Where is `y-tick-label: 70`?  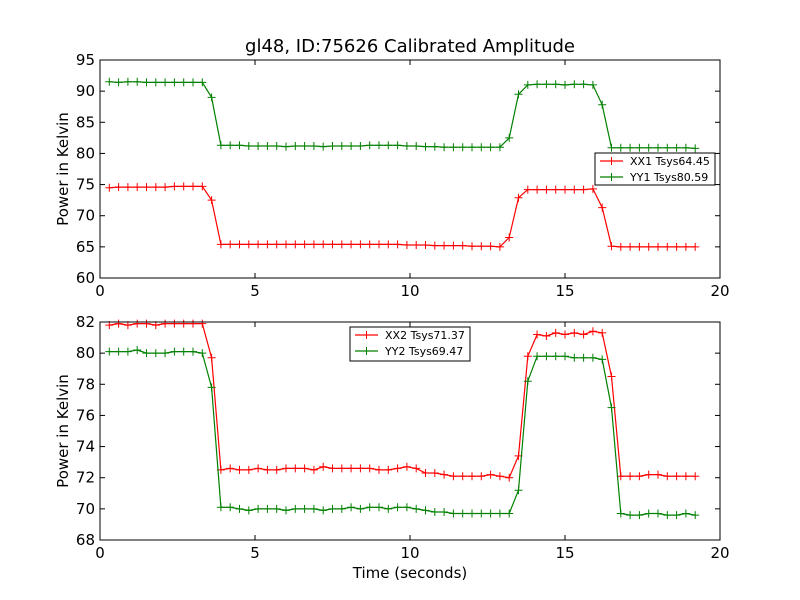 y-tick-label: 70 is located at coordinates (85, 509).